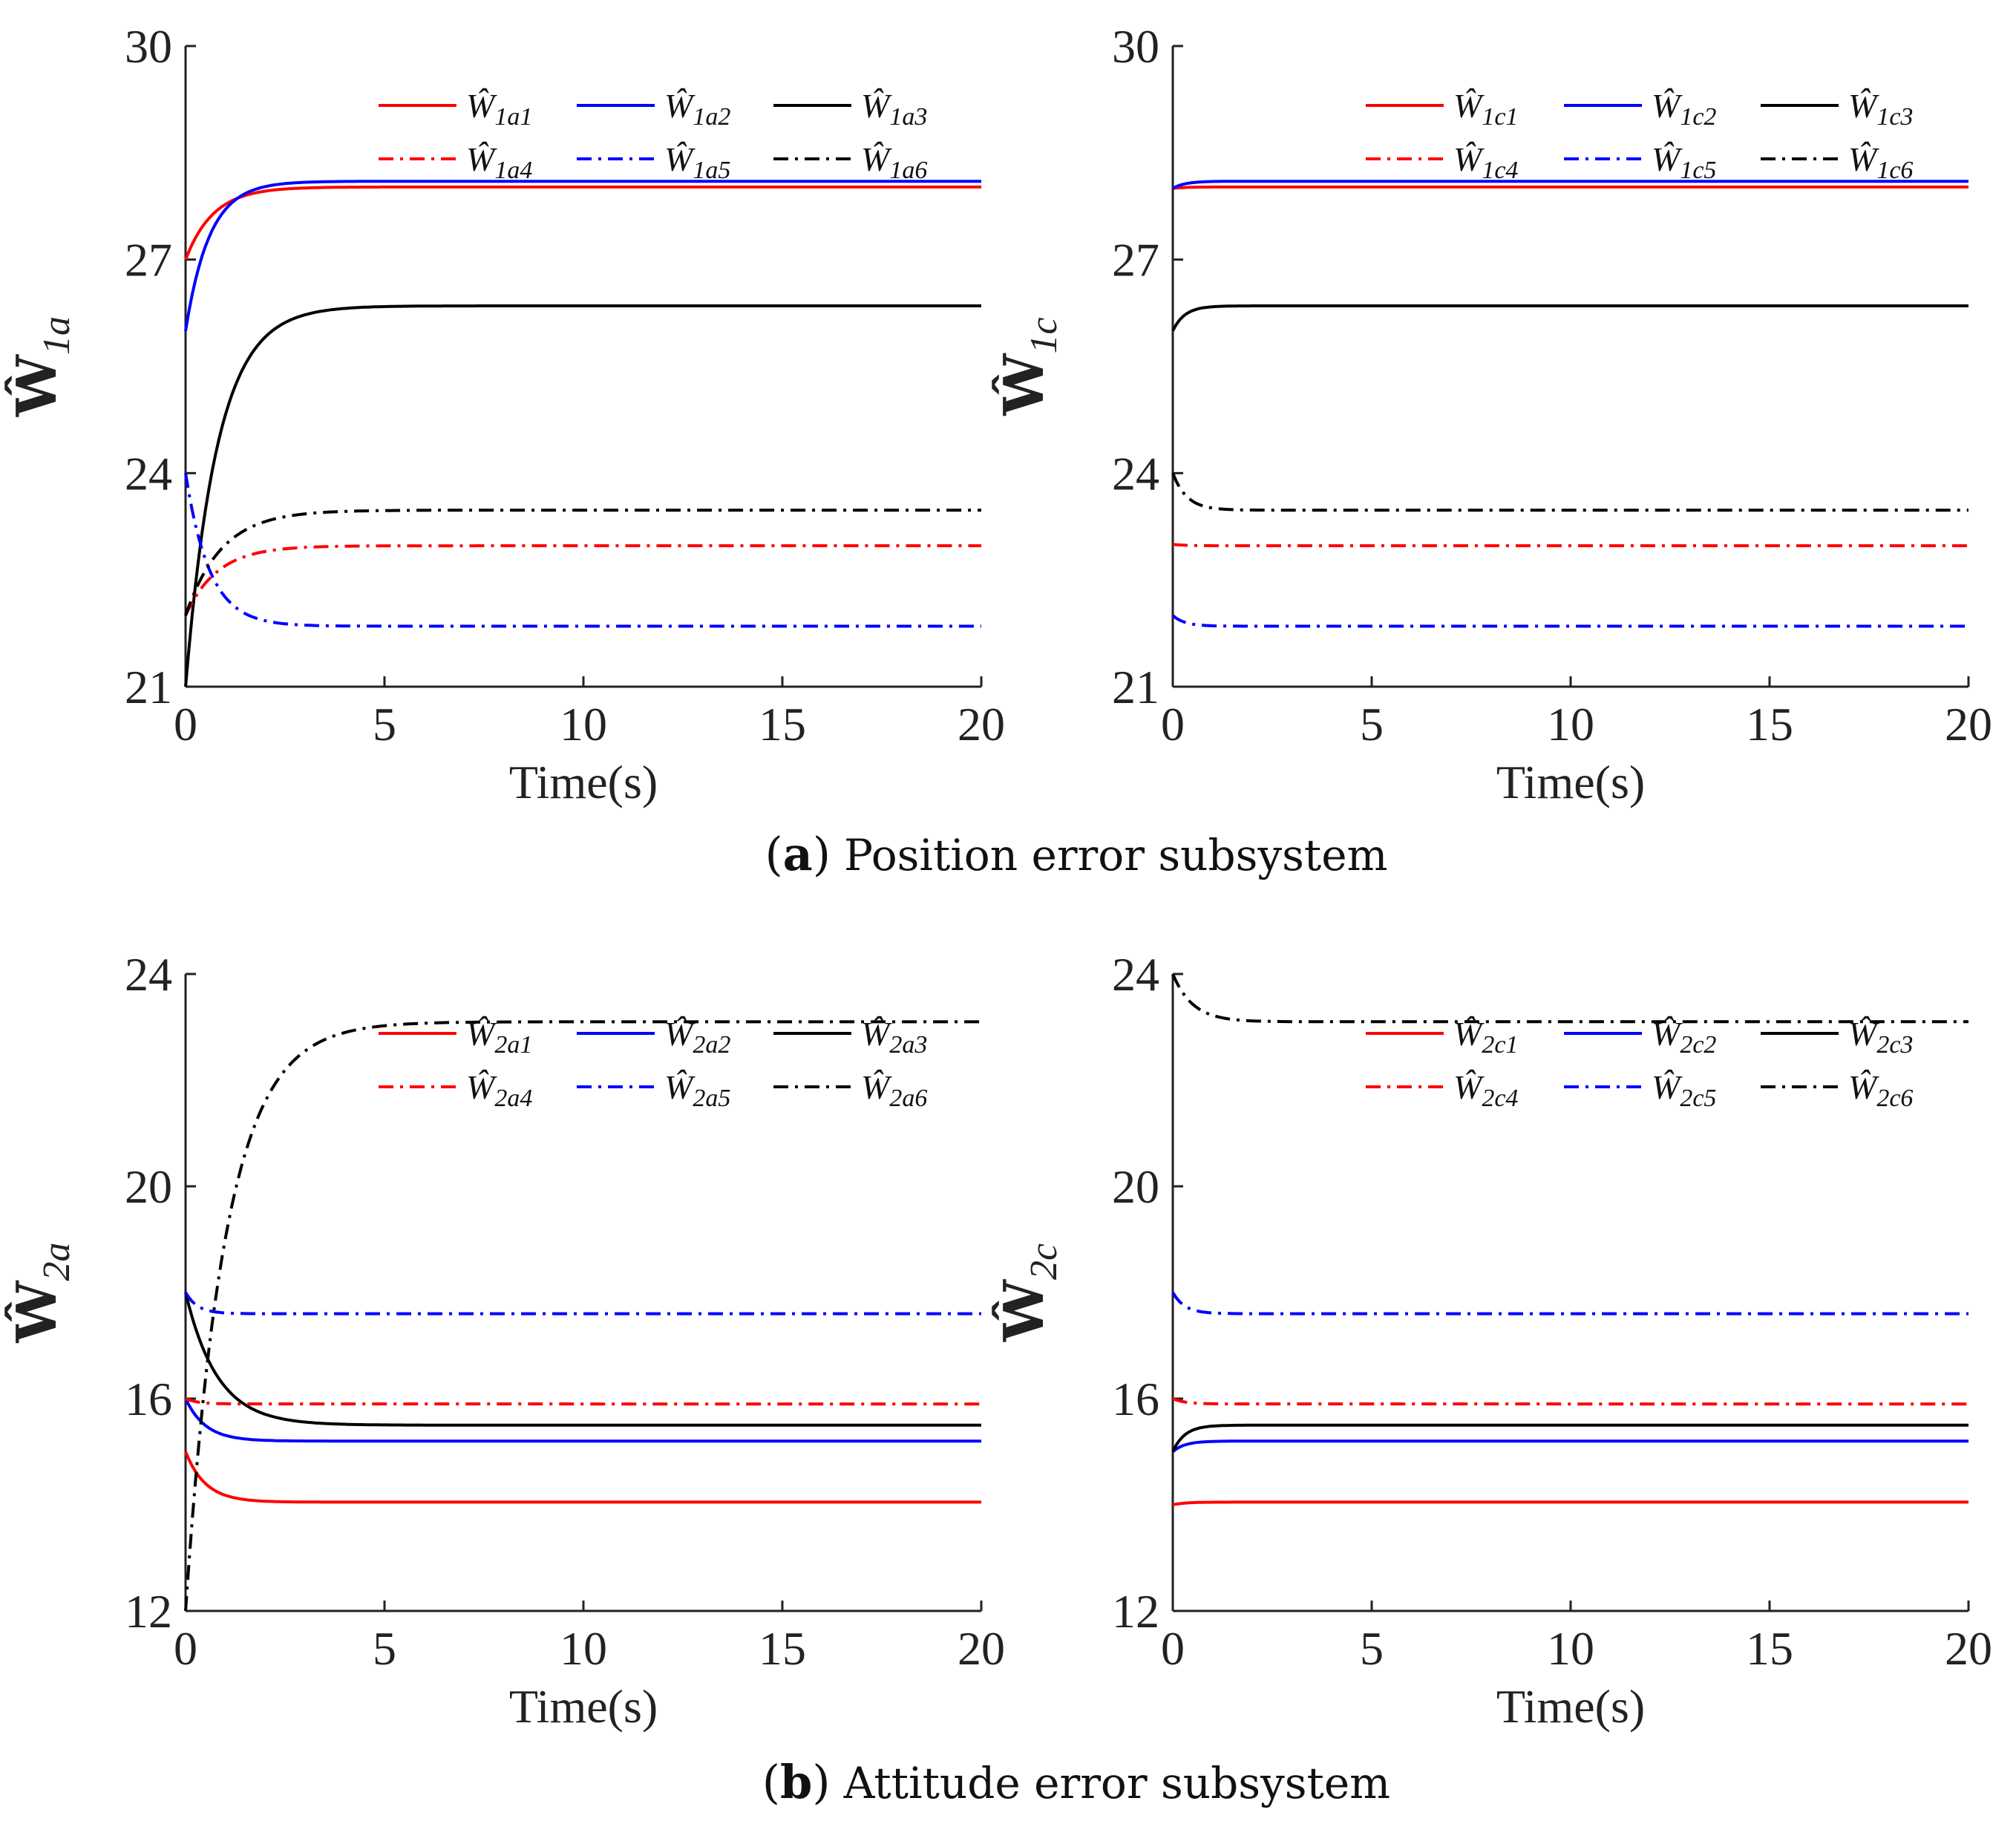  I want to click on legend-label-2c1: Ŵ2c1, so click(1486, 1037).